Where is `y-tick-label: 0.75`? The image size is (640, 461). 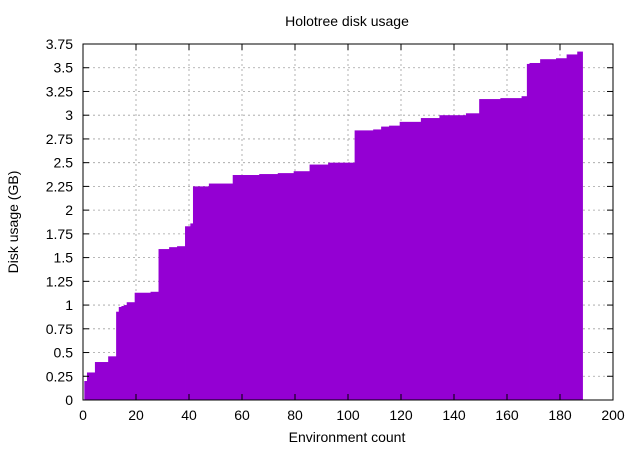
y-tick-label: 0.75 is located at coordinates (59, 329).